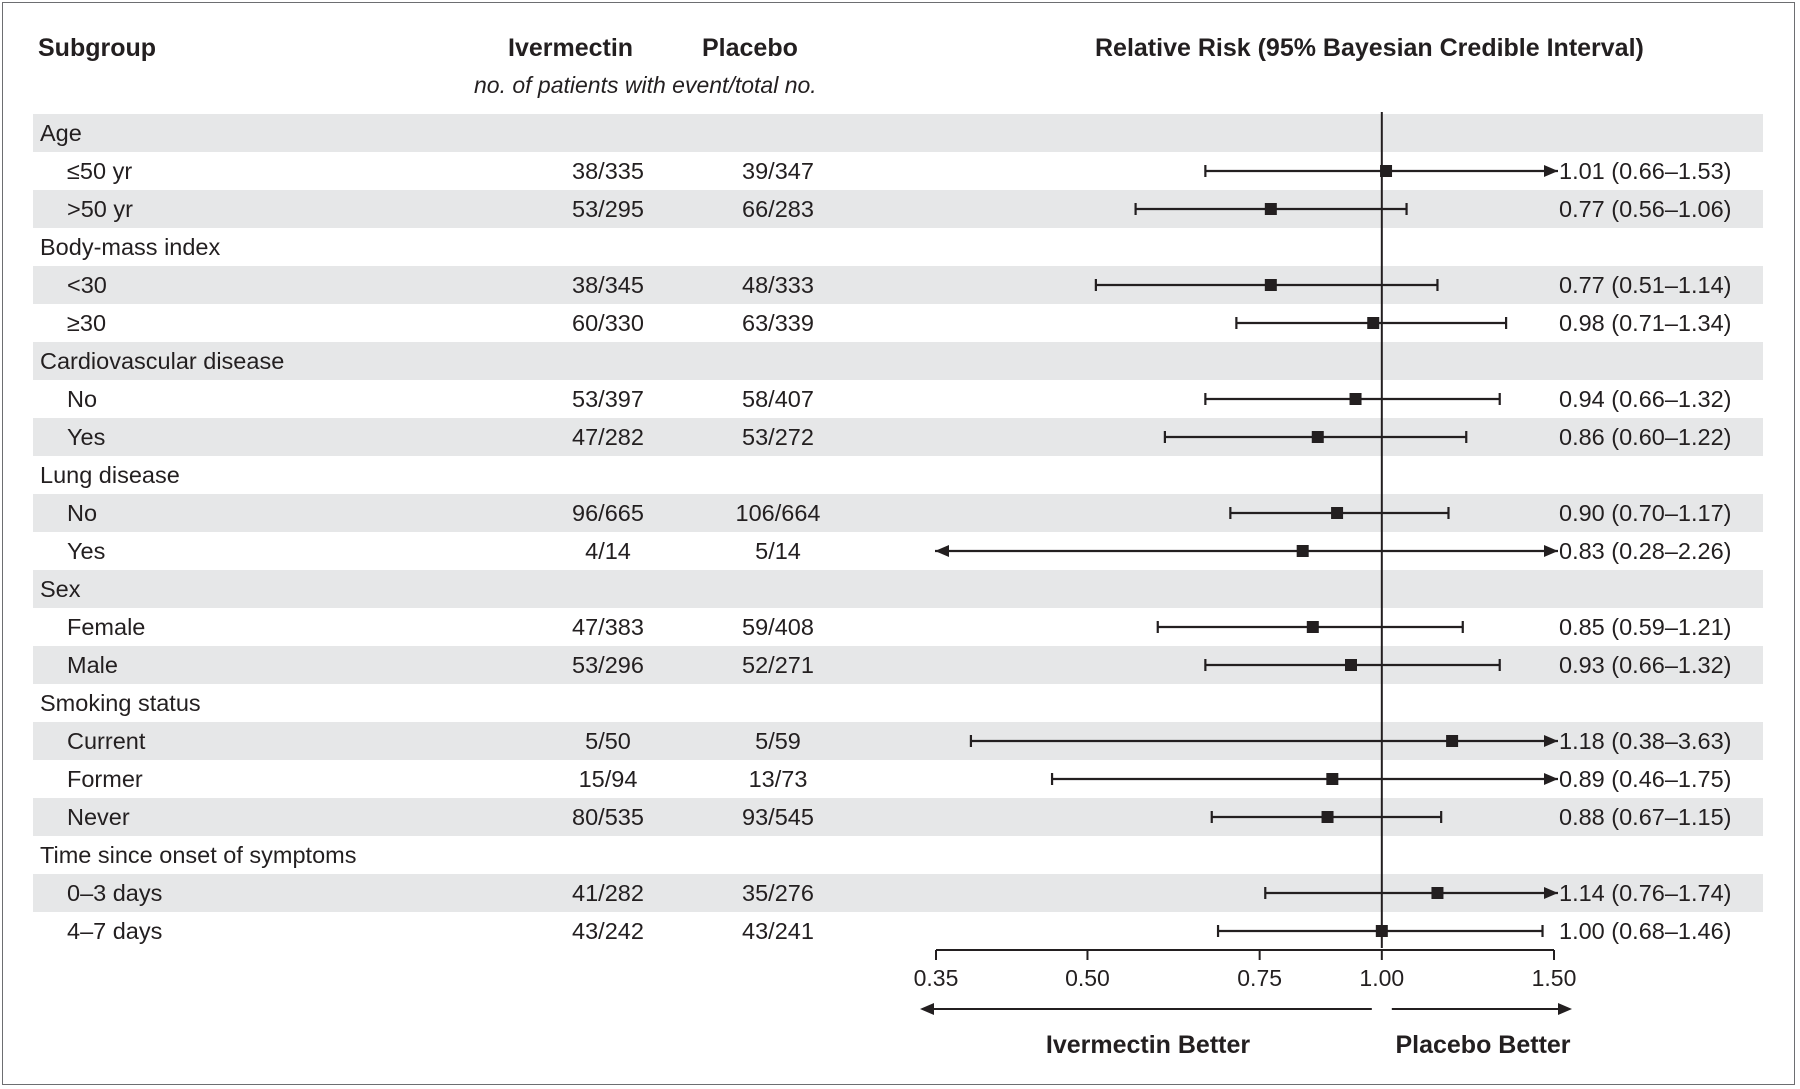  What do you see at coordinates (100, 209) in the screenshot?
I see `subgroup-label: >50 yr` at bounding box center [100, 209].